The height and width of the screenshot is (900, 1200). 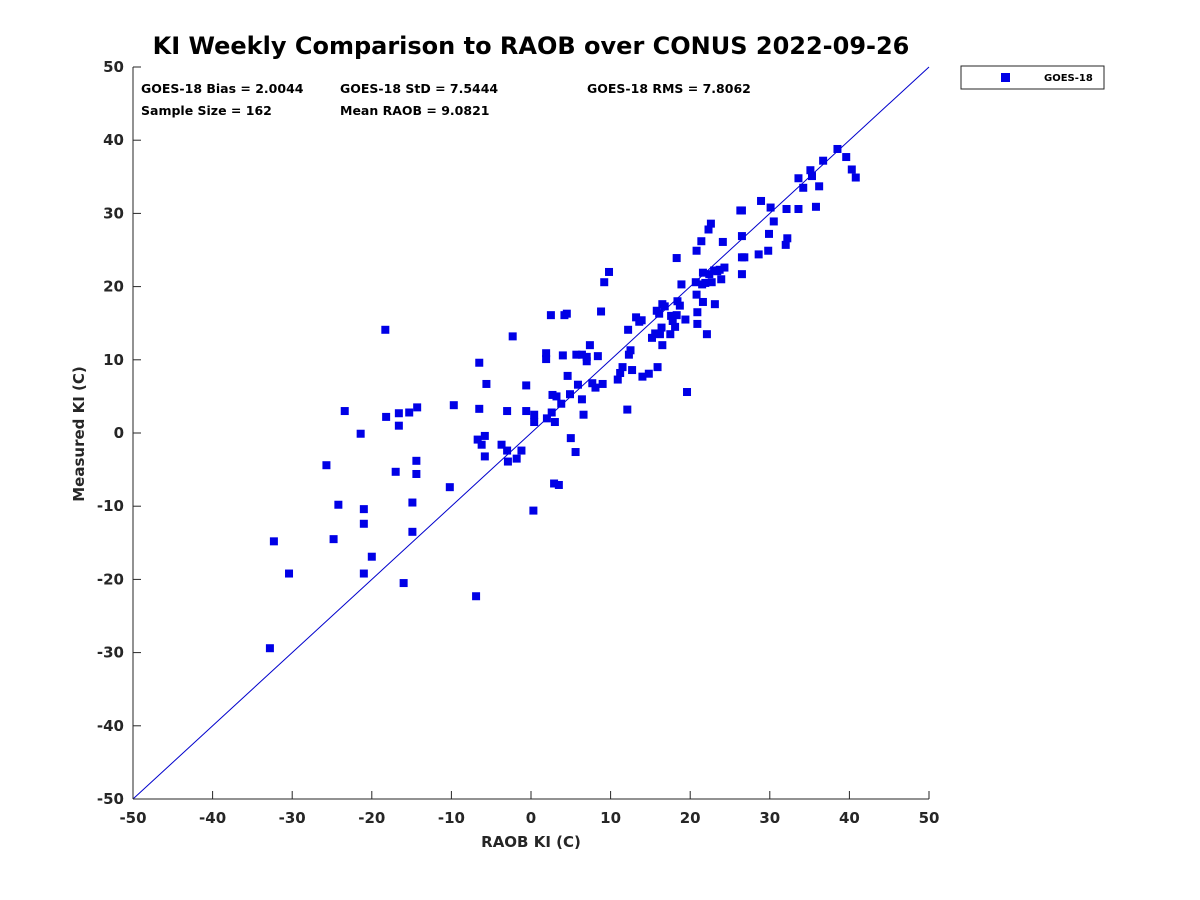 I want to click on y-tick-label: -10, so click(x=110, y=506).